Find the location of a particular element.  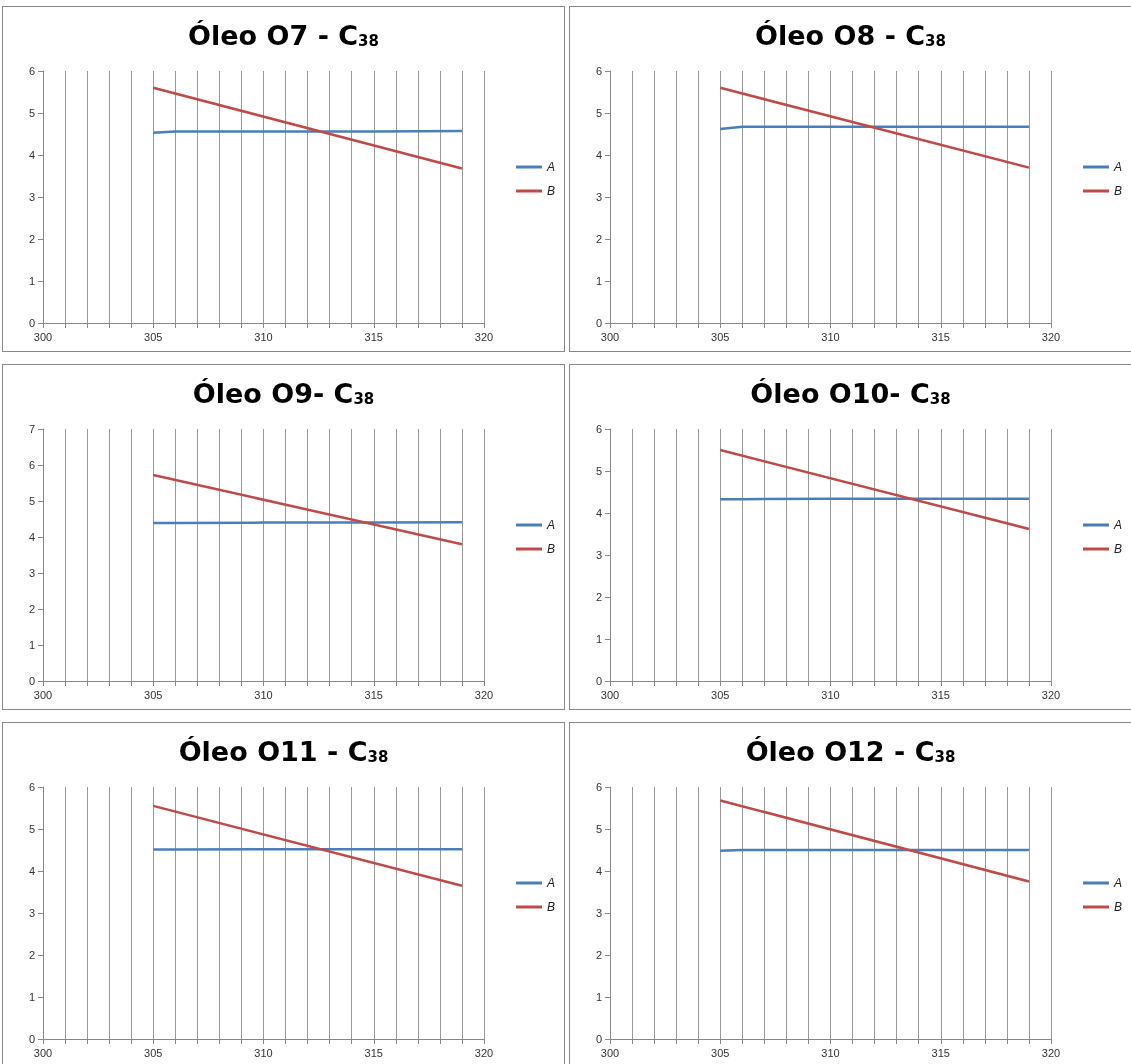

chart-title: Óleo O11 - C38 is located at coordinates (283, 751).